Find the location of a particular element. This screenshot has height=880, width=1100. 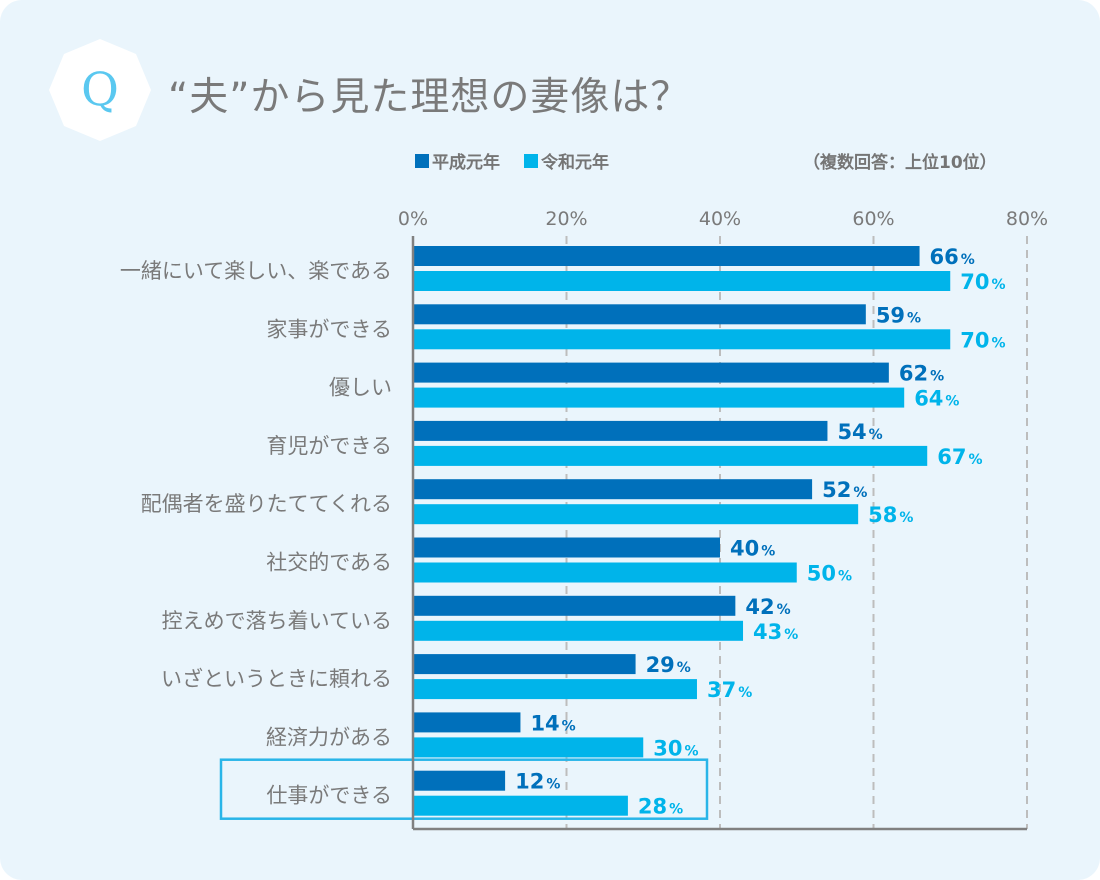

octagon-badge-shape is located at coordinates (100, 90).